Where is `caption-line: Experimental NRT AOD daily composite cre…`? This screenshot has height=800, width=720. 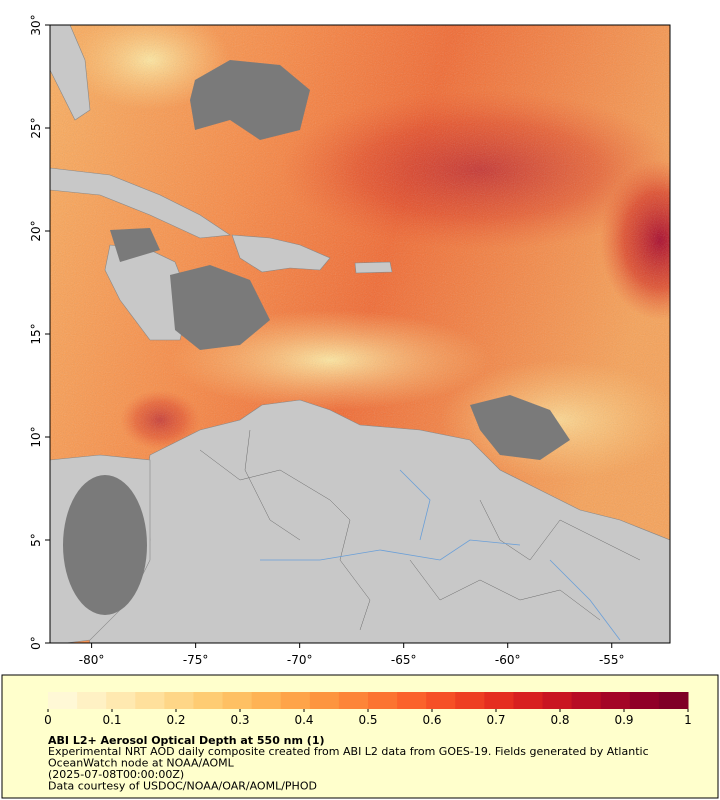 caption-line: Experimental NRT AOD daily composite cre… is located at coordinates (348, 751).